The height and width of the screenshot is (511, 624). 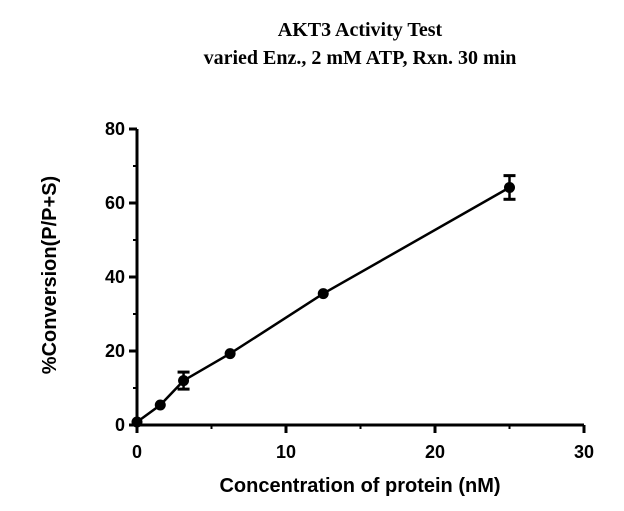 What do you see at coordinates (286, 452) in the screenshot?
I see `x-tick-label: 10` at bounding box center [286, 452].